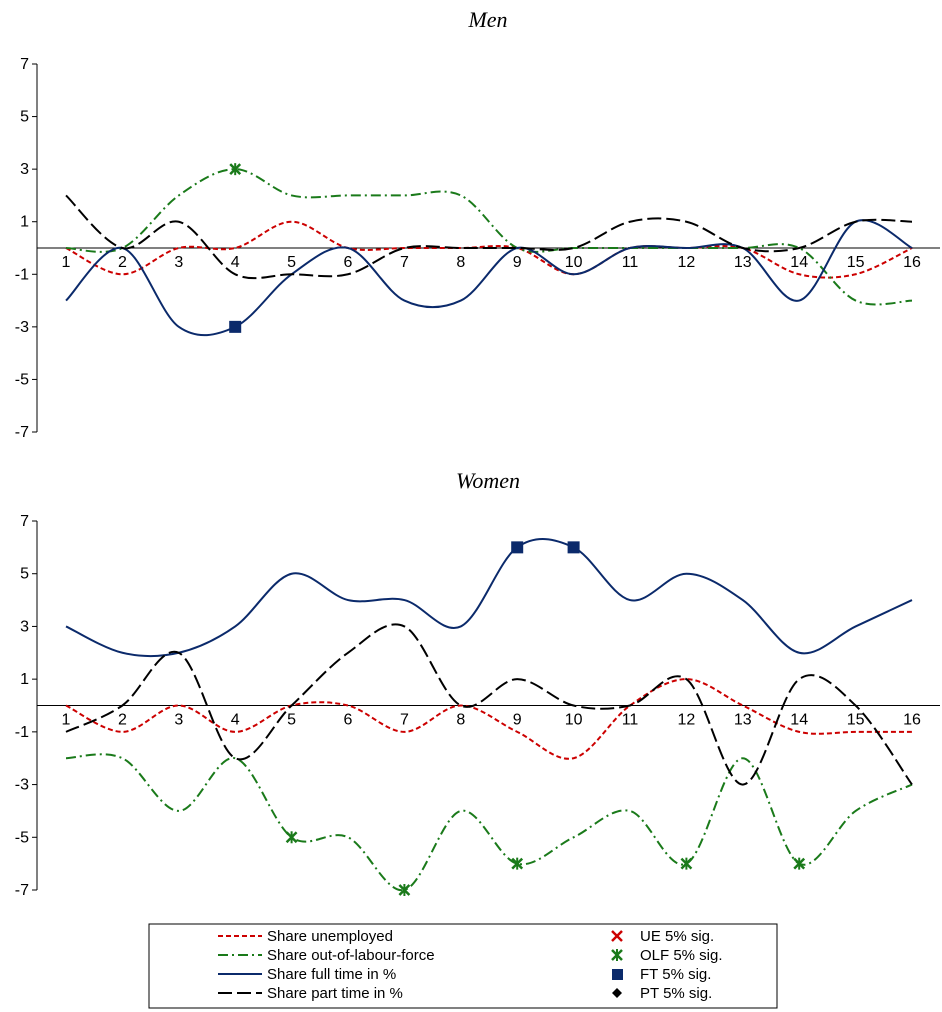  I want to click on legend-marker-pt, so click(617, 993).